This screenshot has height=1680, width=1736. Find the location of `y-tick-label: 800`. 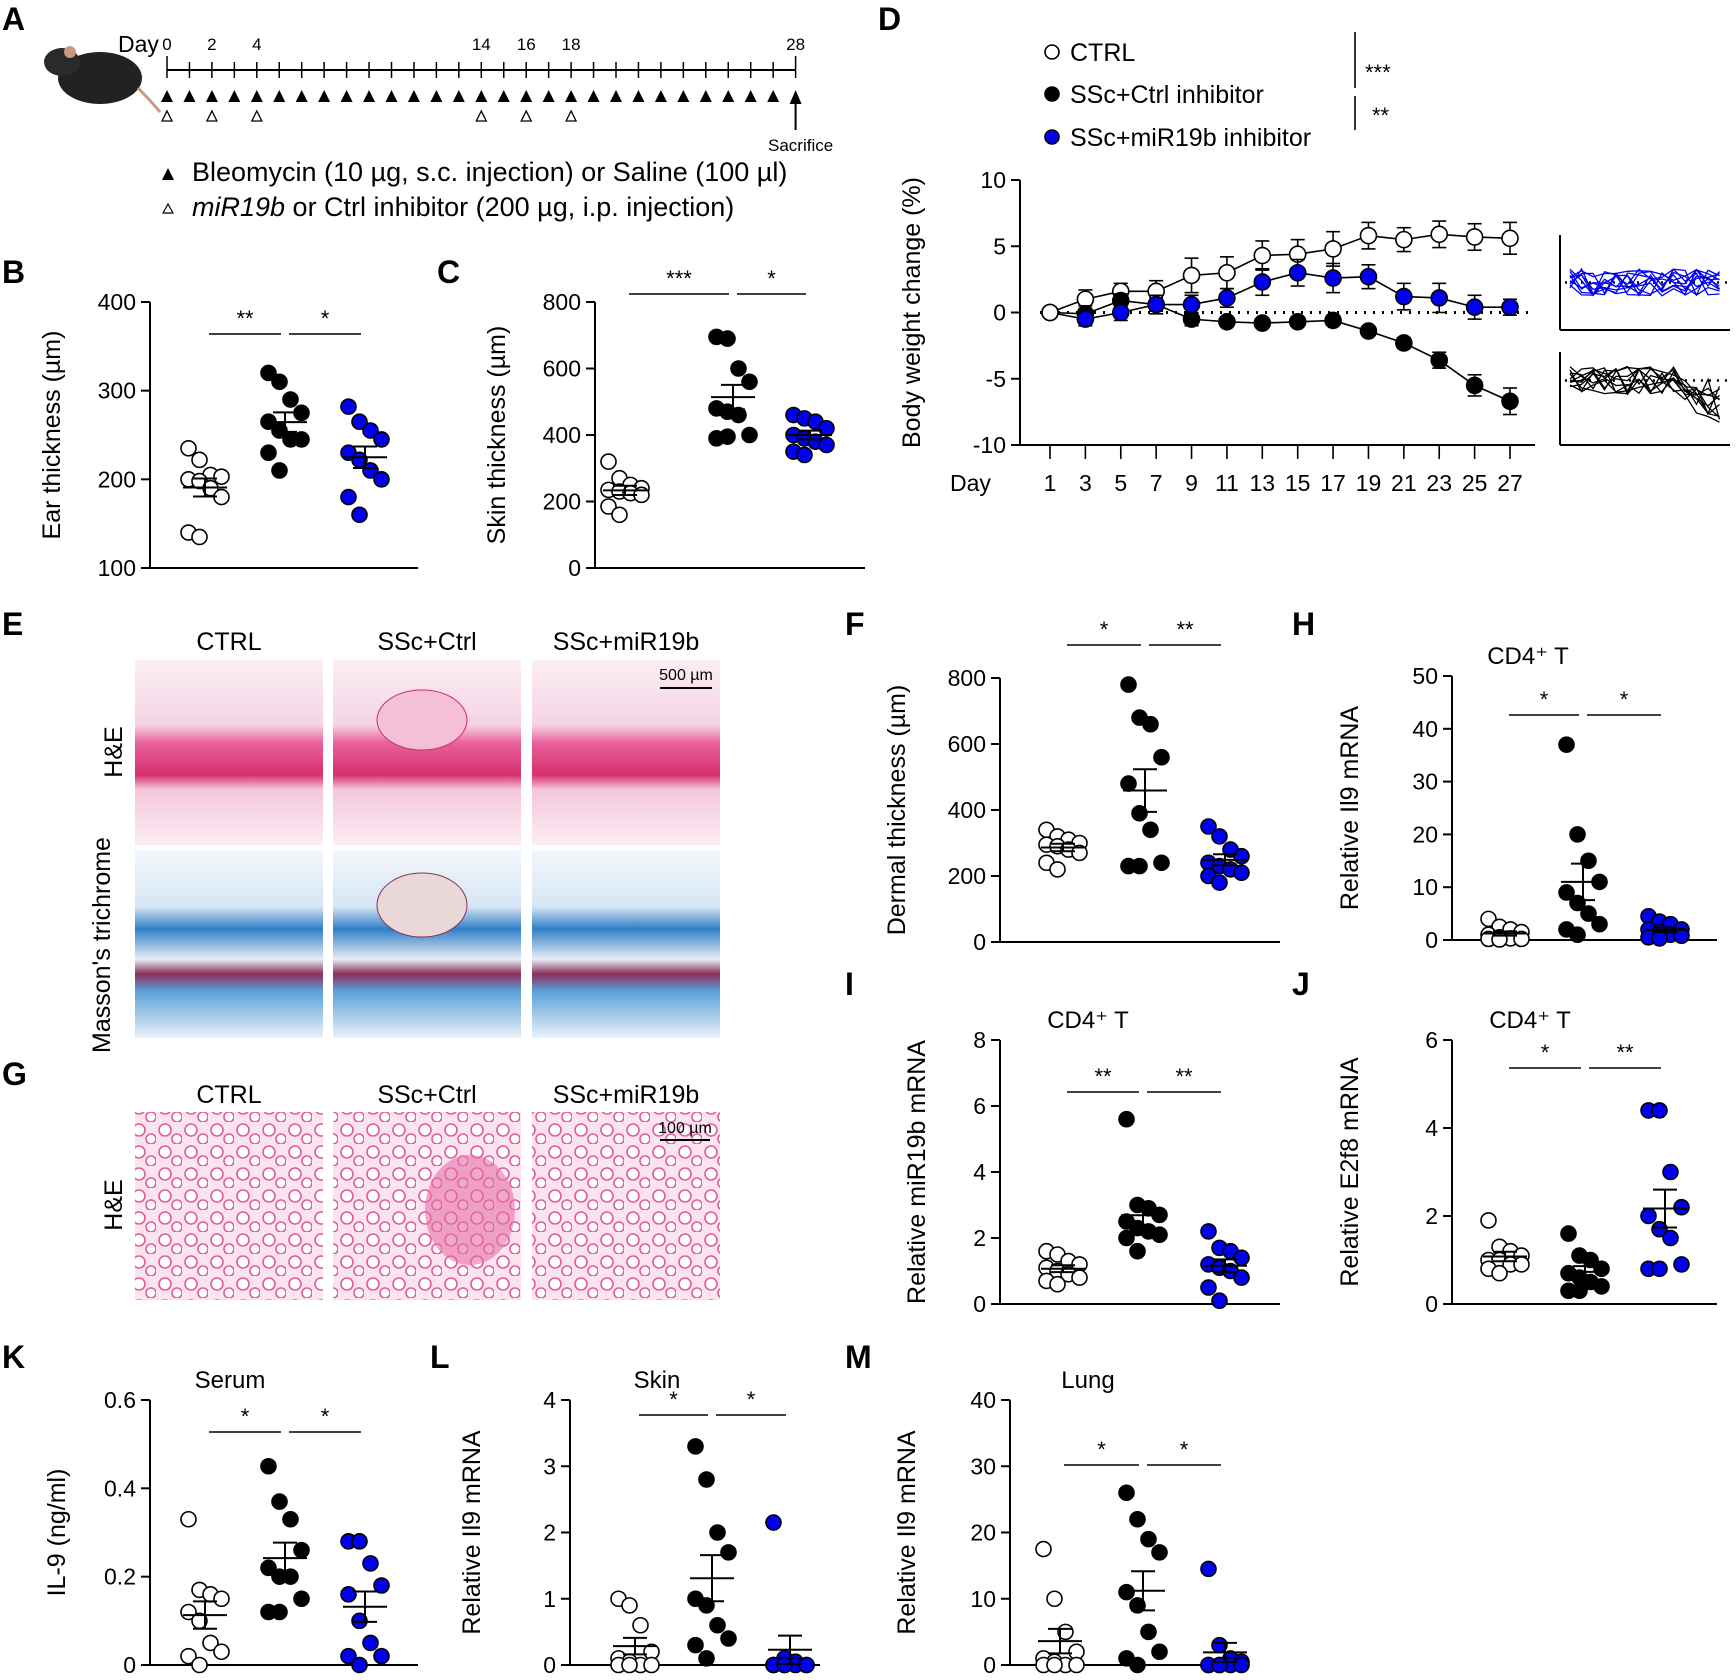

y-tick-label: 800 is located at coordinates (562, 302).